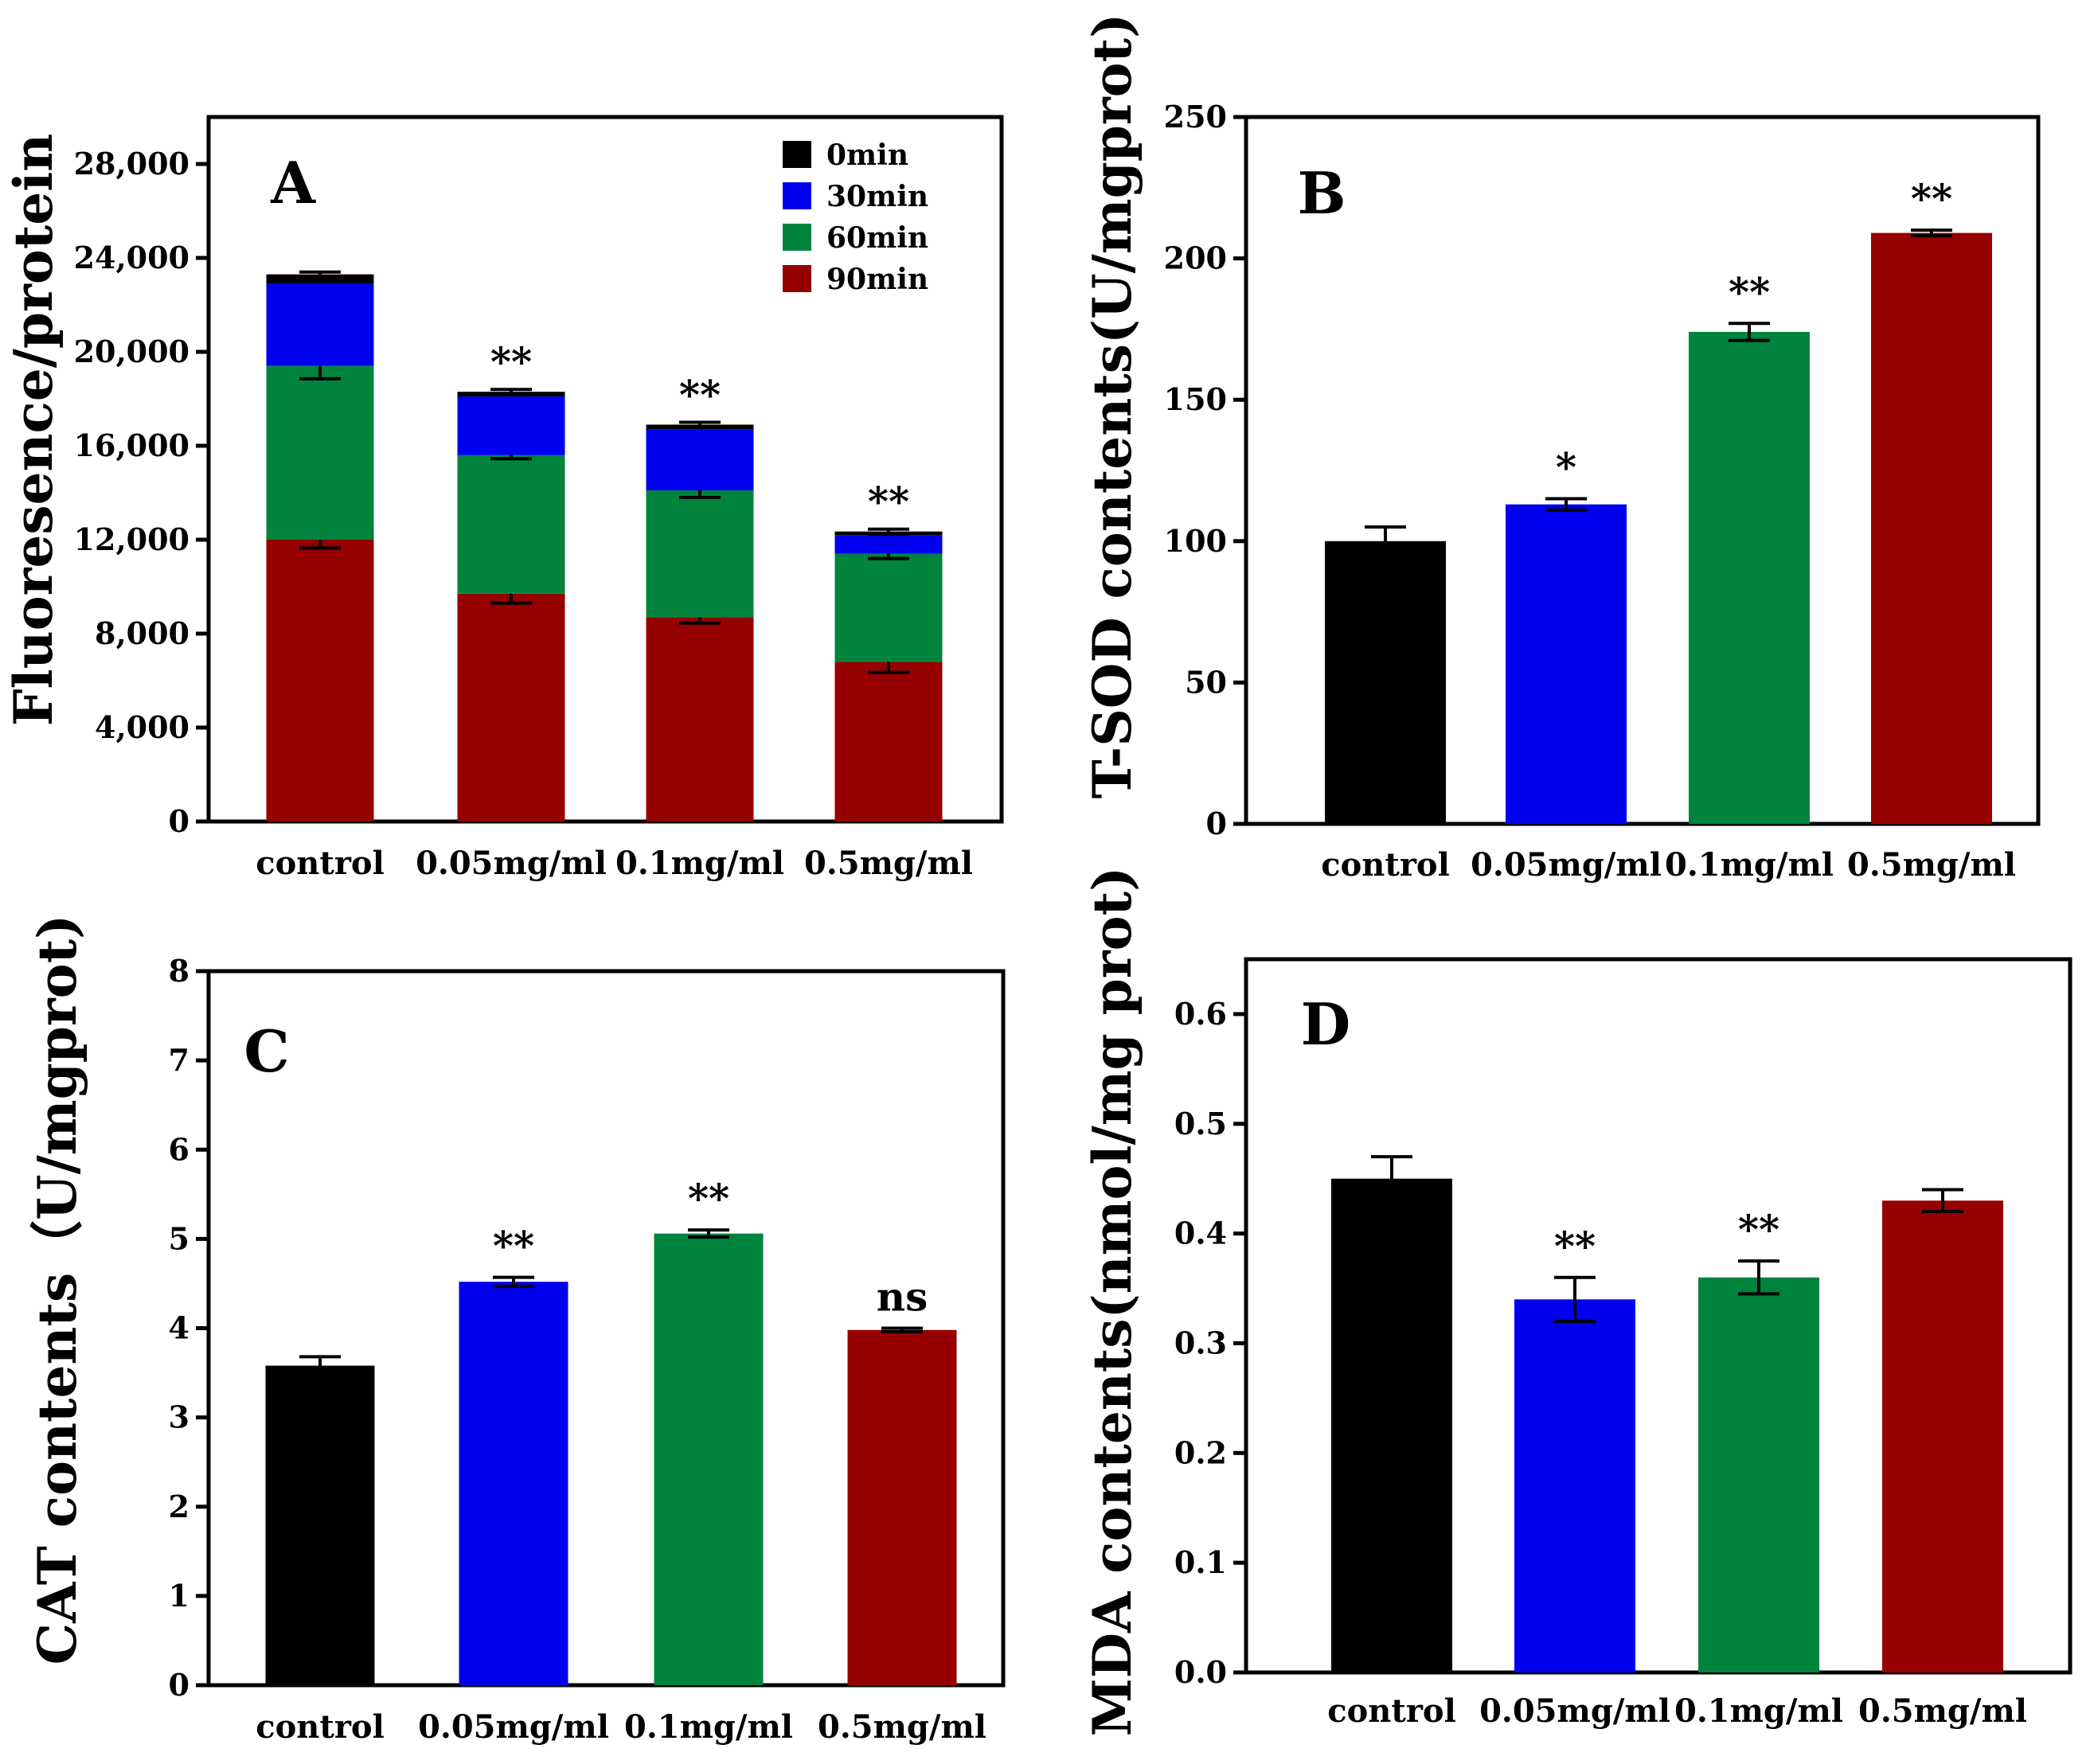 The height and width of the screenshot is (1764, 2090). What do you see at coordinates (1200, 1124) in the screenshot?
I see `y-tick-label: 0.5` at bounding box center [1200, 1124].